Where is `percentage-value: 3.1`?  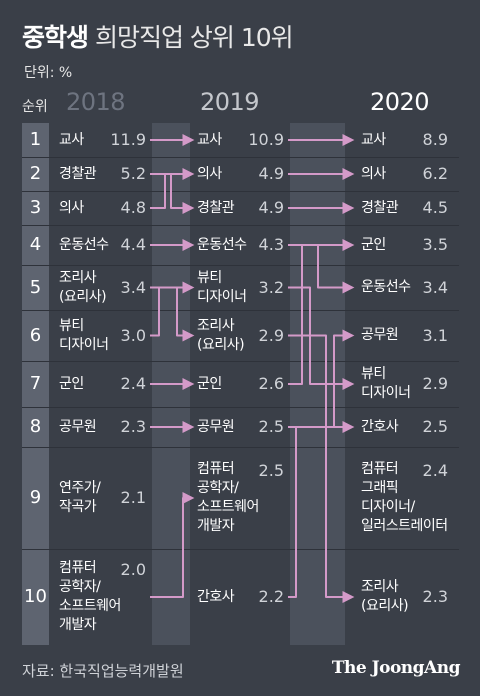
percentage-value: 3.1 is located at coordinates (435, 335).